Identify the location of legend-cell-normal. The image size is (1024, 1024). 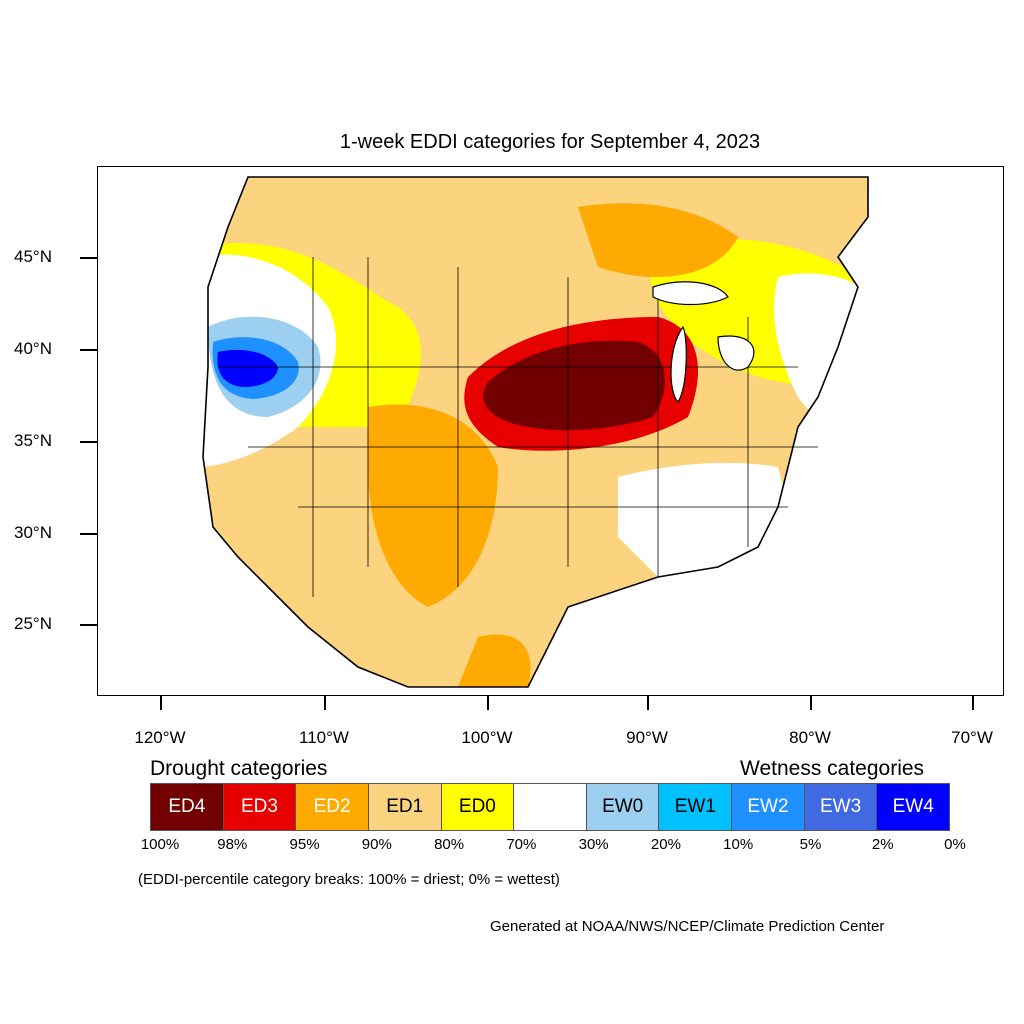
(550, 807).